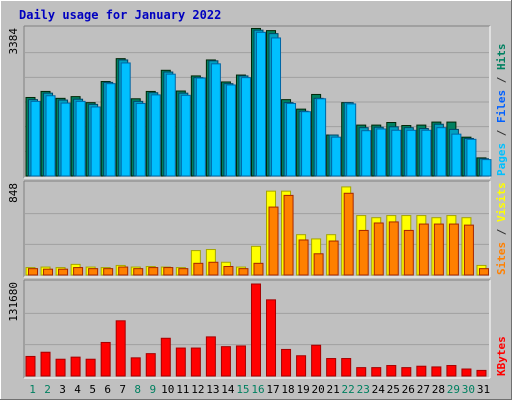  What do you see at coordinates (317, 389) in the screenshot?
I see `x-tick-label: 20` at bounding box center [317, 389].